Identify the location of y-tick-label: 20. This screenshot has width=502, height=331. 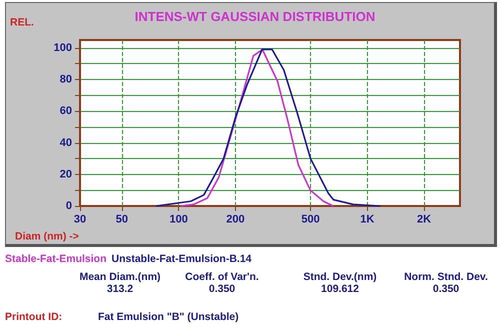
(66, 174).